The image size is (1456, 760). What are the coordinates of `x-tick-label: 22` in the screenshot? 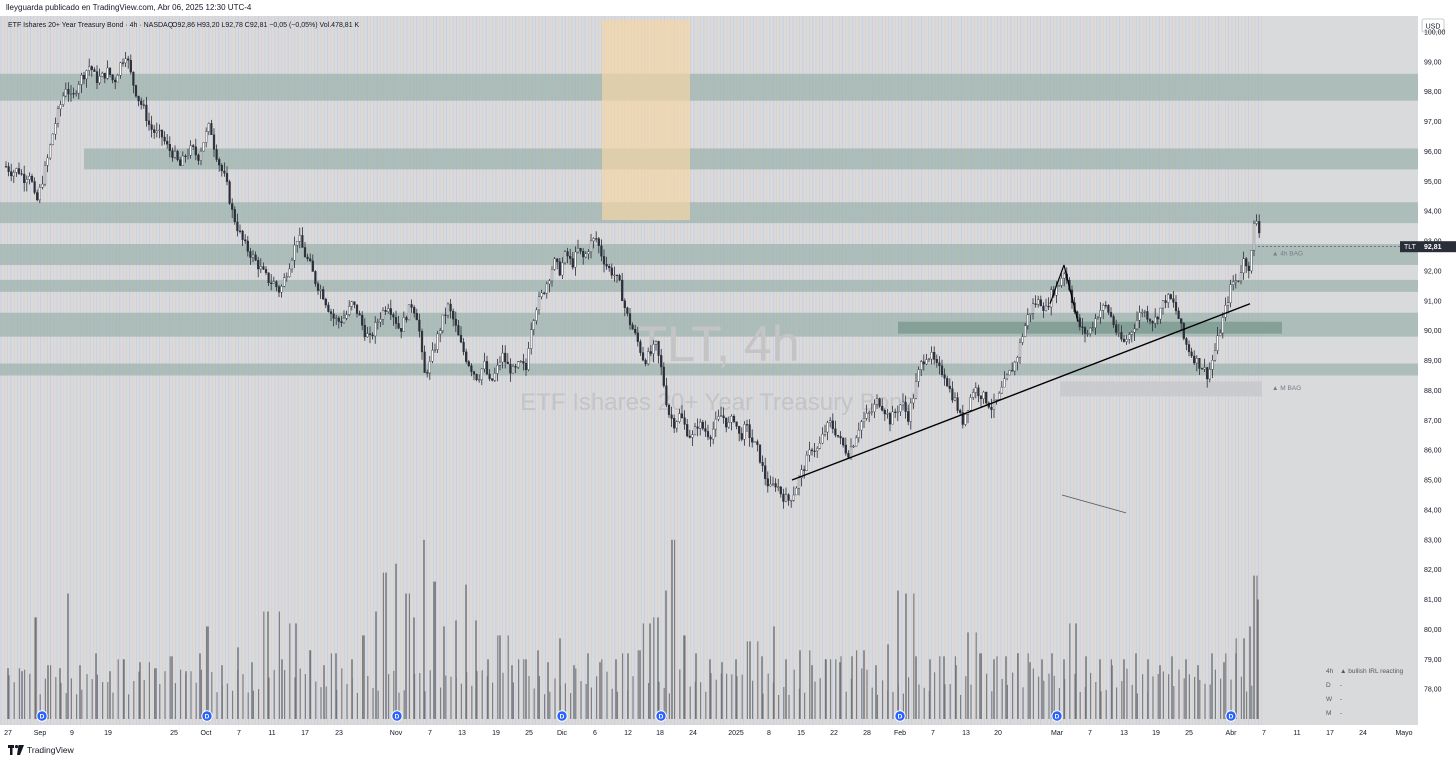 It's located at (834, 733).